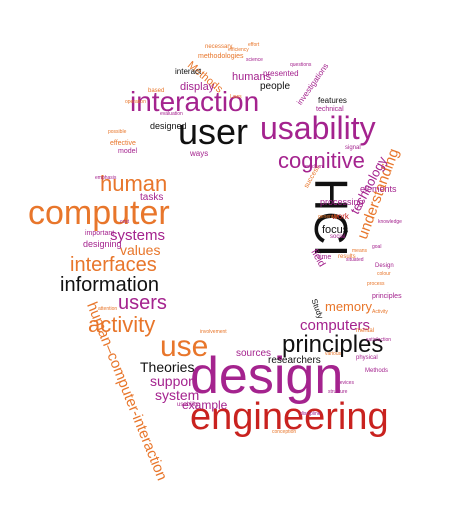 The width and height of the screenshot is (452, 512). What do you see at coordinates (377, 247) in the screenshot?
I see `cloud-word: goal` at bounding box center [377, 247].